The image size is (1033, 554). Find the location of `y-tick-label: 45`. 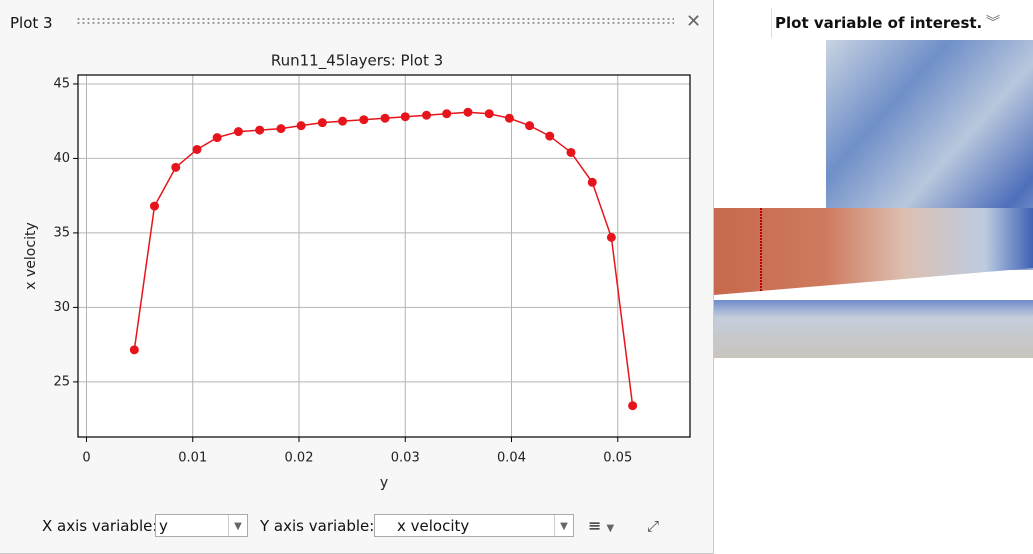

y-tick-label: 45 is located at coordinates (61, 83).